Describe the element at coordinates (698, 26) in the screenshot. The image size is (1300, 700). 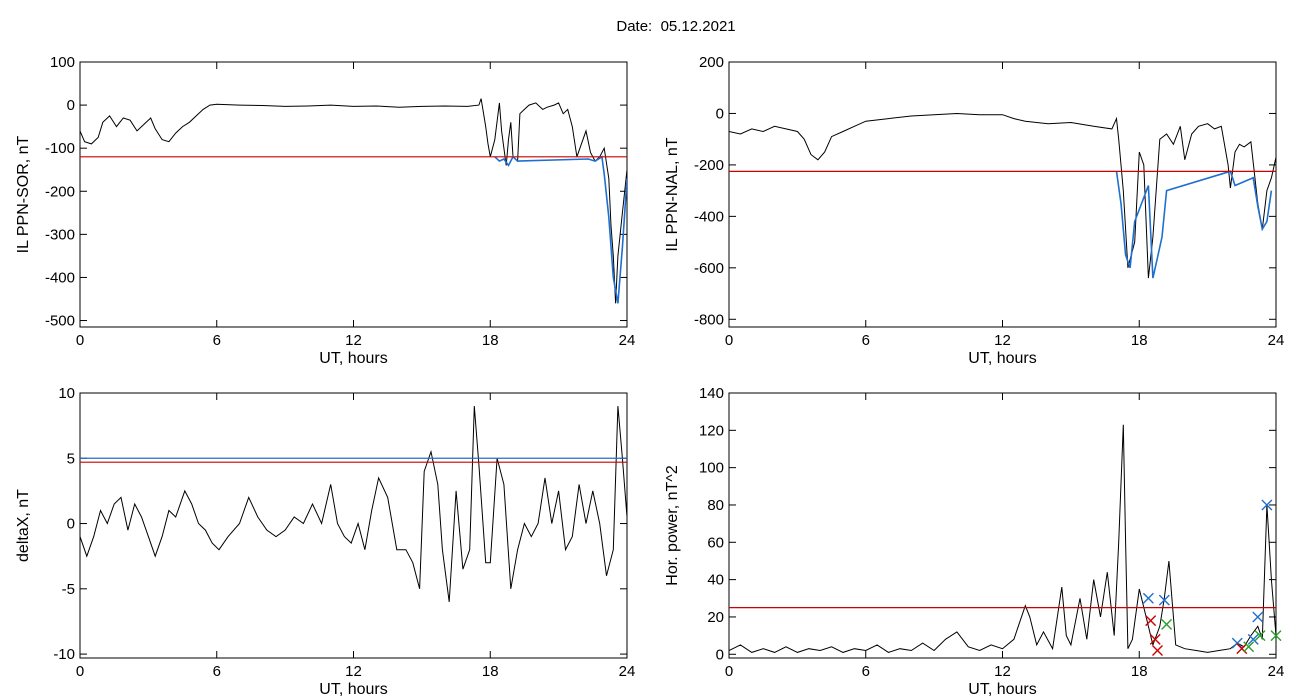
I see `date-value: 05.12.2021` at that location.